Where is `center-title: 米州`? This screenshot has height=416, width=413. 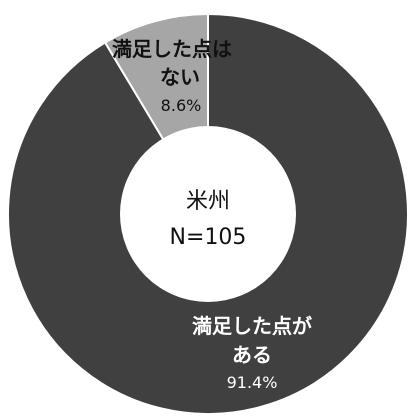
center-title: 米州 is located at coordinates (208, 201).